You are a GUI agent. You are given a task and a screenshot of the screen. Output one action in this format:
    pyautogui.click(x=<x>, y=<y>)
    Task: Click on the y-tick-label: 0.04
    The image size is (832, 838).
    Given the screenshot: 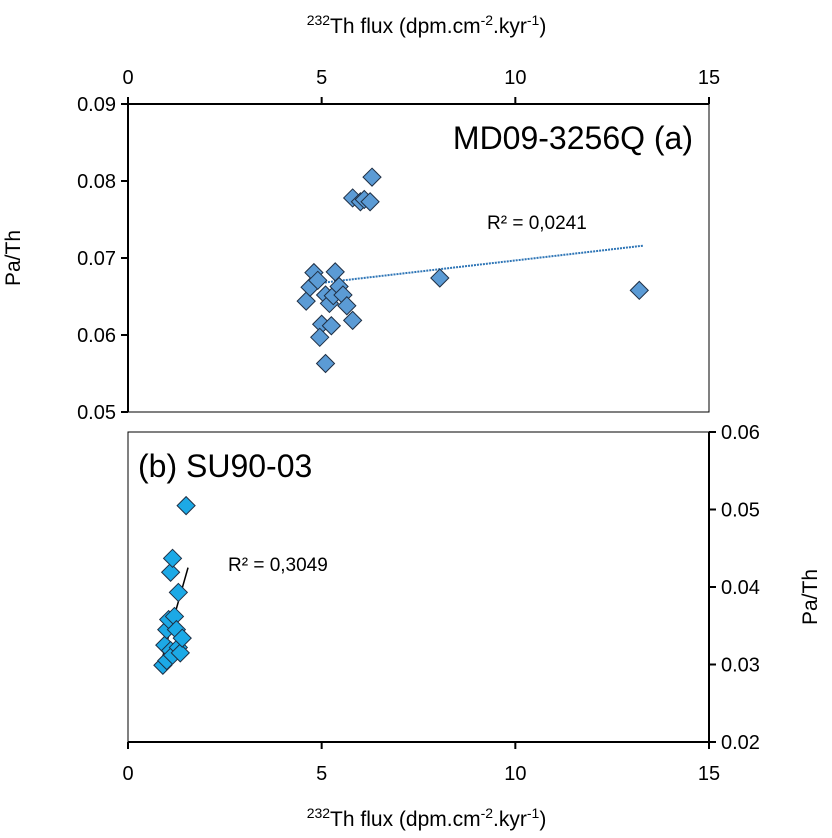 What is the action you would take?
    pyautogui.click(x=740, y=588)
    